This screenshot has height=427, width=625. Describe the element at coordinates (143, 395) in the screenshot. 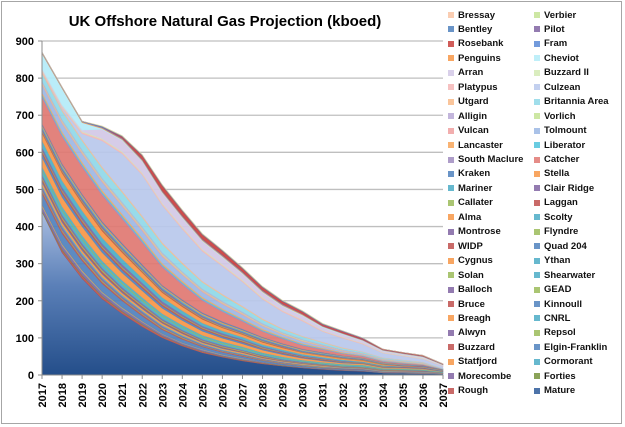

I see `x-tick-label: 2022` at that location.